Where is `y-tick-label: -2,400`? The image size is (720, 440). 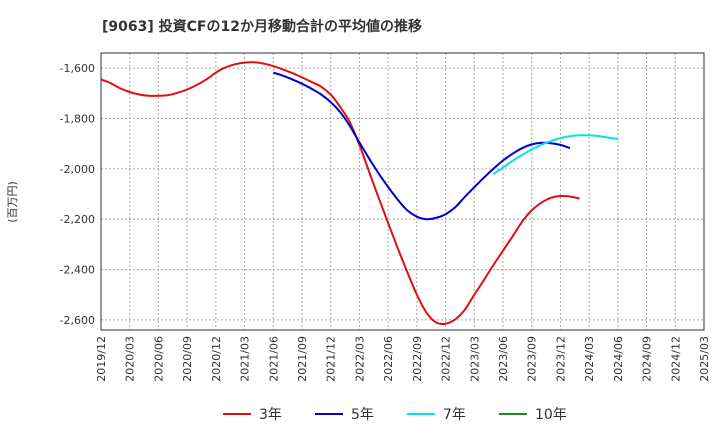
y-tick-label: -2,400 is located at coordinates (77, 270).